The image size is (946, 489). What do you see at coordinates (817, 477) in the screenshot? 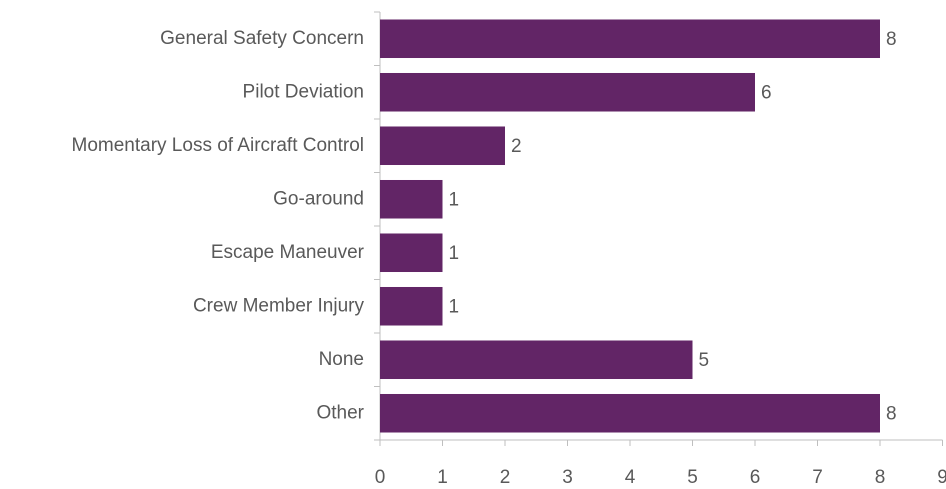
I see `x-tick-label: 7` at bounding box center [817, 477].